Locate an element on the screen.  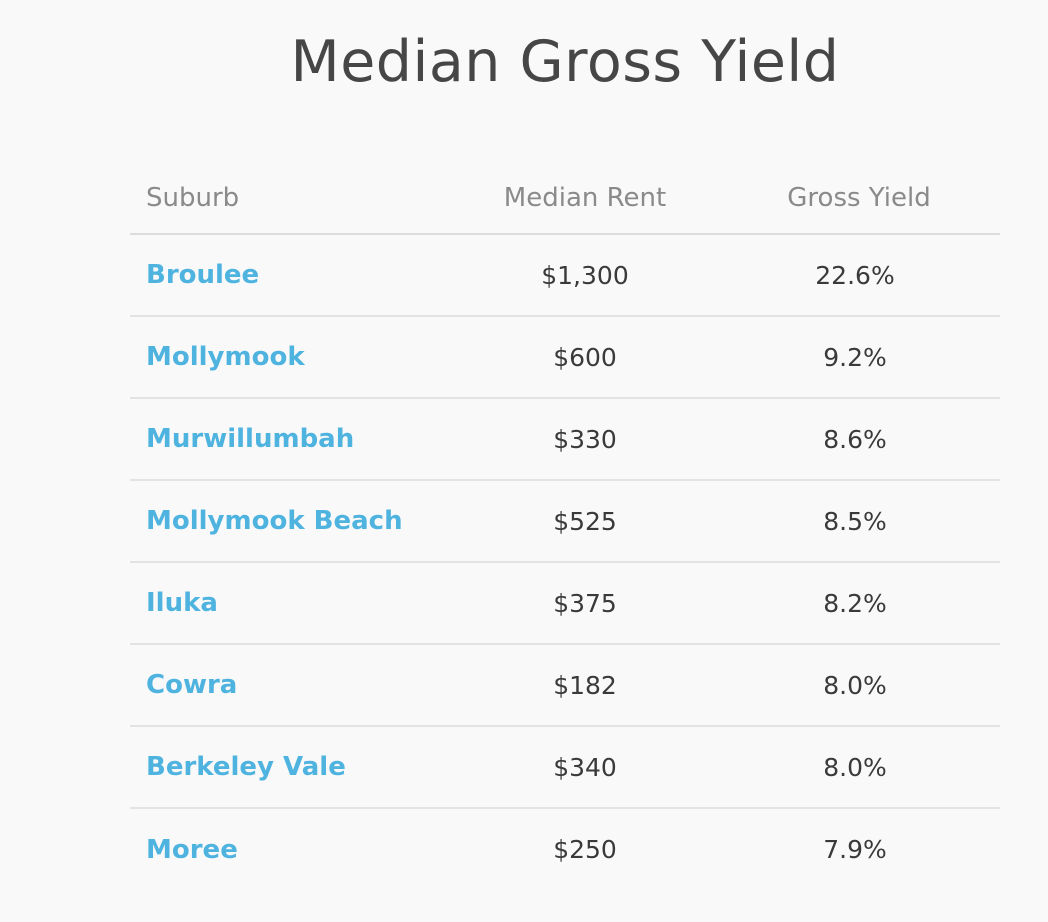
suburb-cell: Moree is located at coordinates (295, 849).